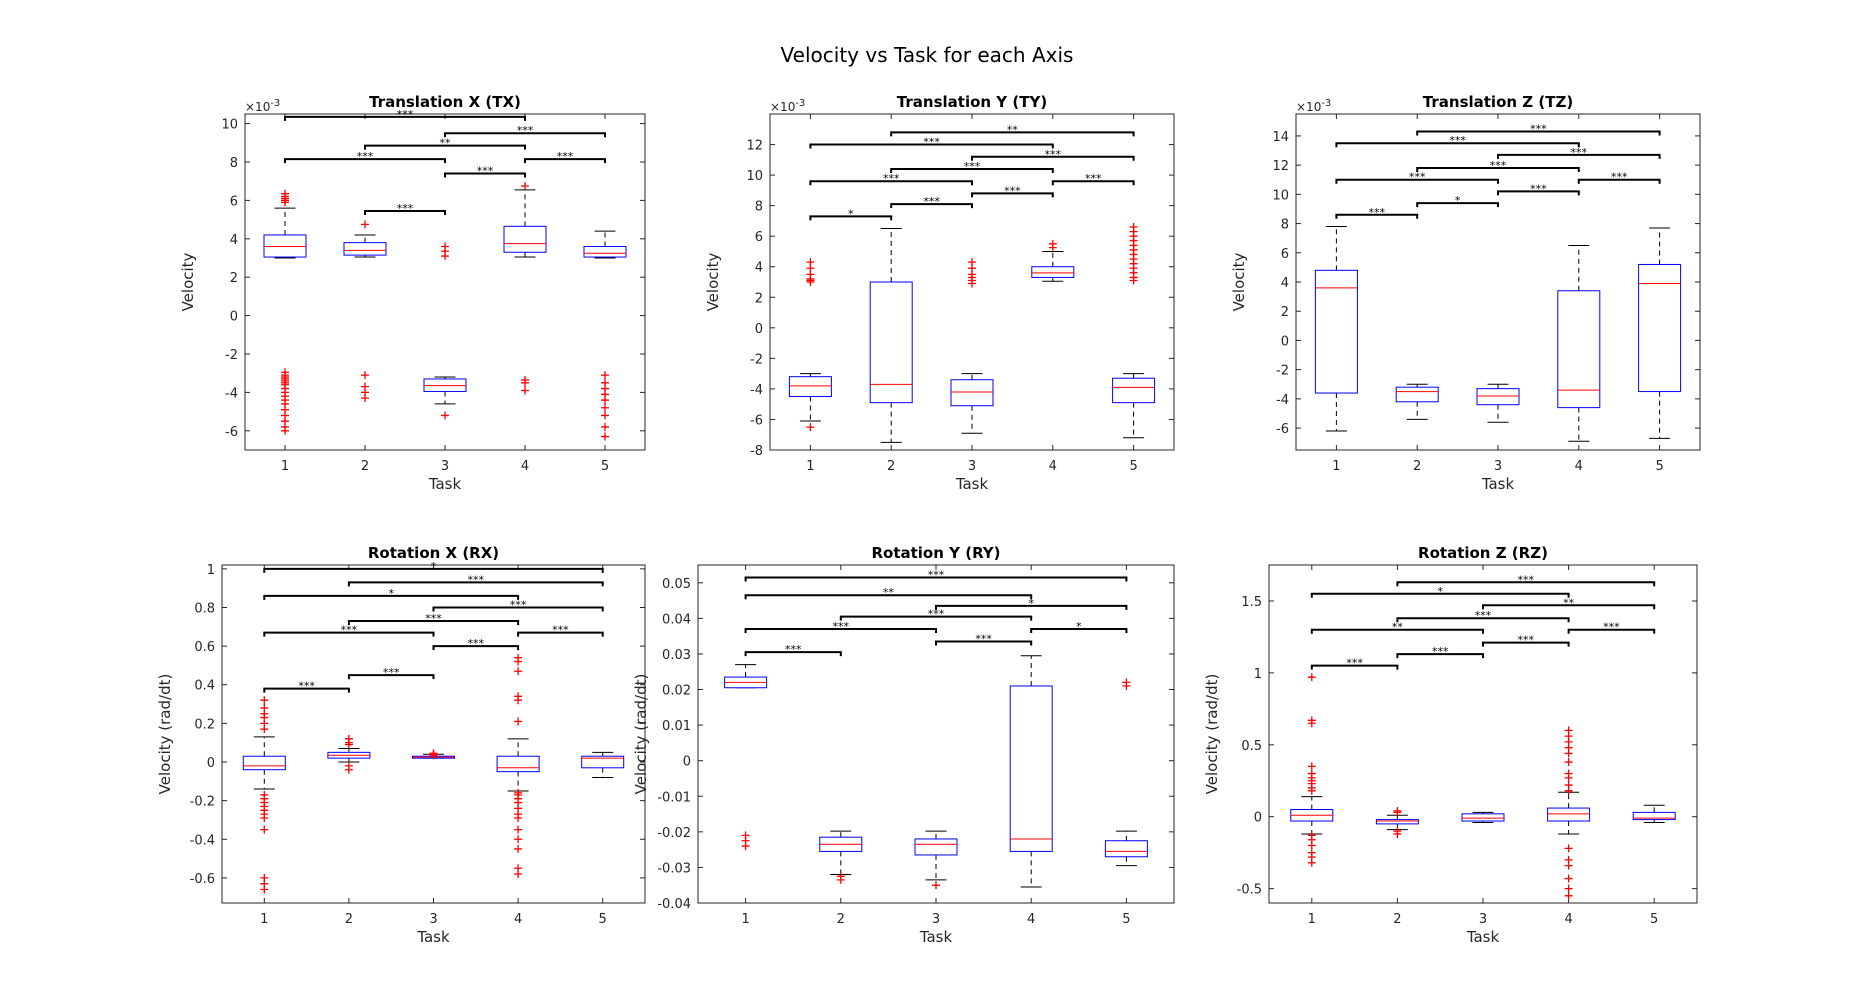 This screenshot has width=1855, height=1001. Describe the element at coordinates (674, 904) in the screenshot. I see `y-tick-label: -0.04` at that location.